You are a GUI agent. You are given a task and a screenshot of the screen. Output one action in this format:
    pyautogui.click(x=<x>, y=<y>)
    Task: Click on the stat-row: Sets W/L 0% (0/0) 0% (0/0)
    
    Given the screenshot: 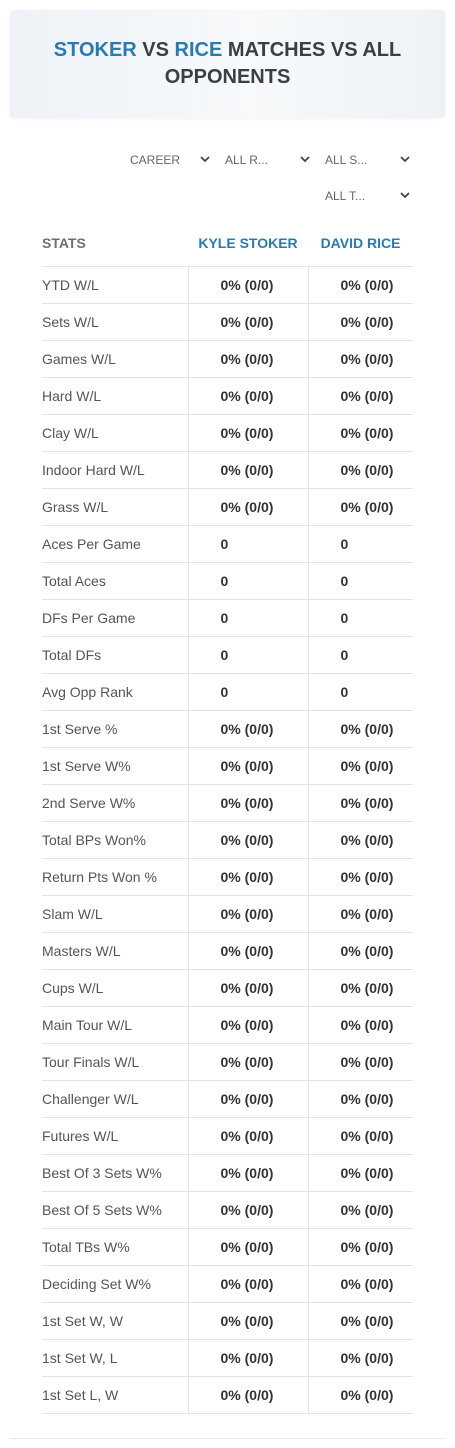 What is the action you would take?
    pyautogui.click(x=227, y=322)
    